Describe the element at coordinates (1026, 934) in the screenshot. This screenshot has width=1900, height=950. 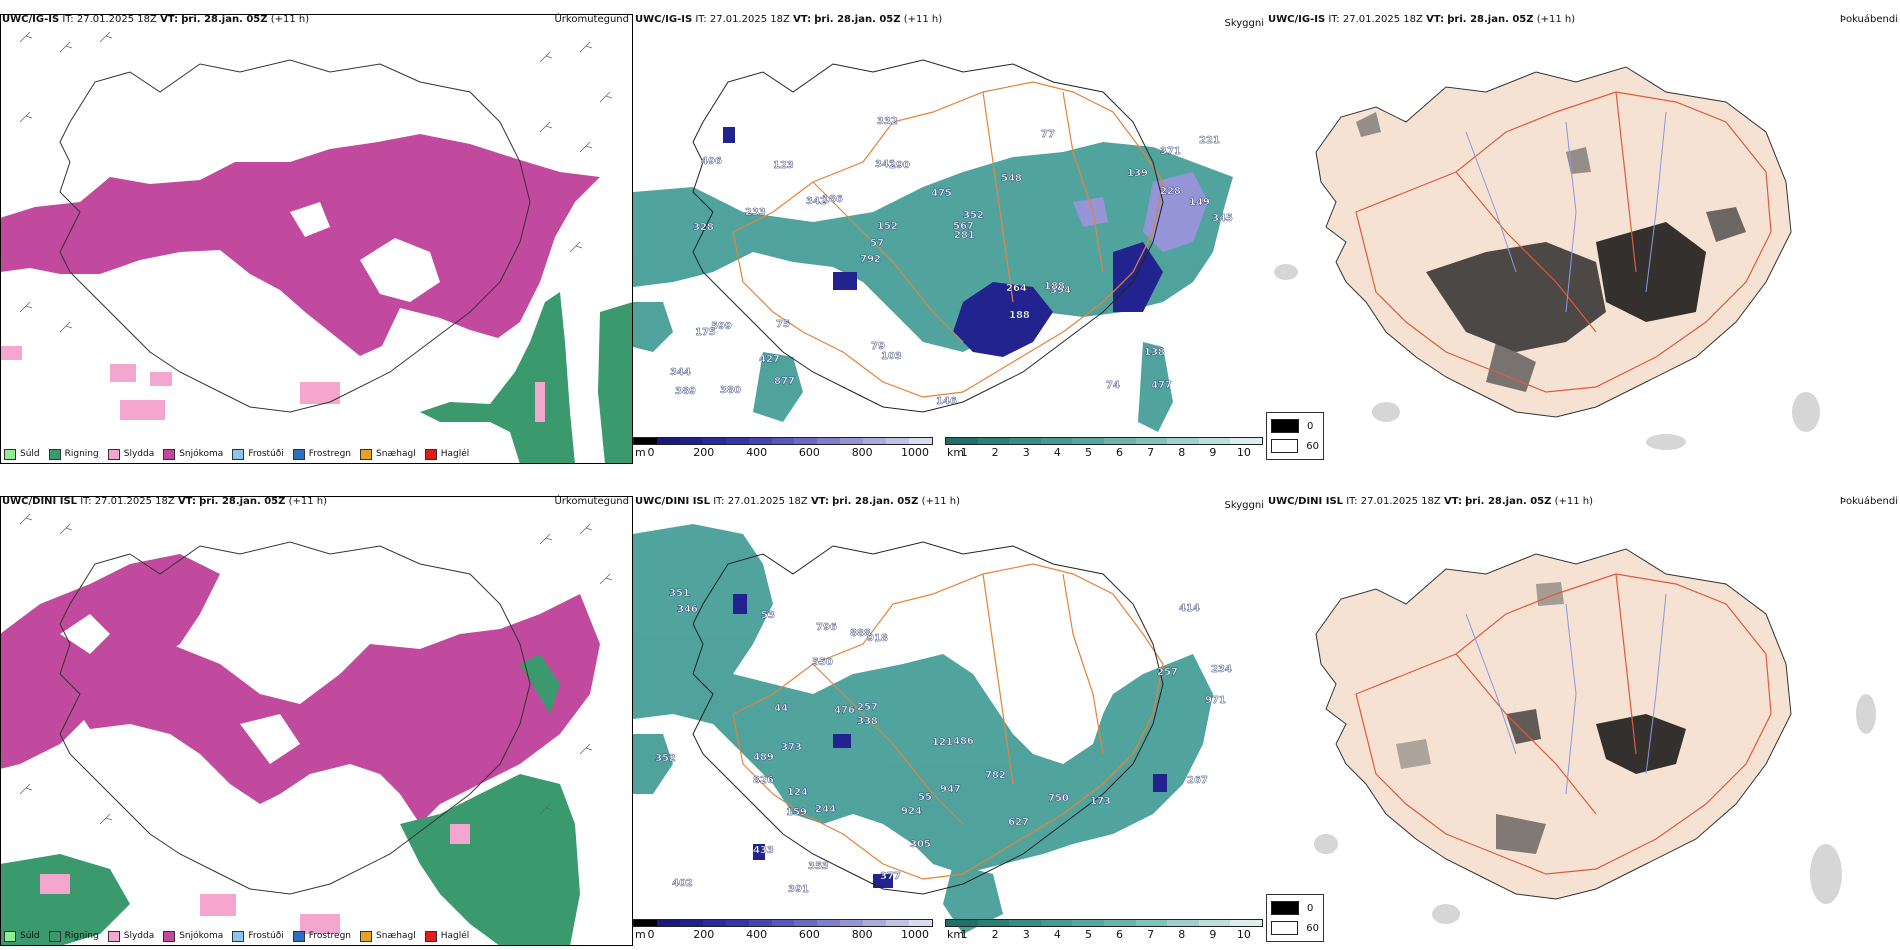
I see `colorbar-tick: 3` at that location.